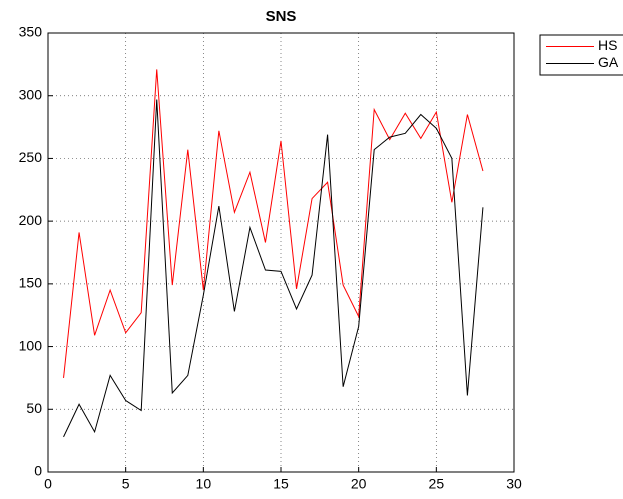 The width and height of the screenshot is (623, 499). What do you see at coordinates (281, 484) in the screenshot?
I see `x-tick-label: 15` at bounding box center [281, 484].